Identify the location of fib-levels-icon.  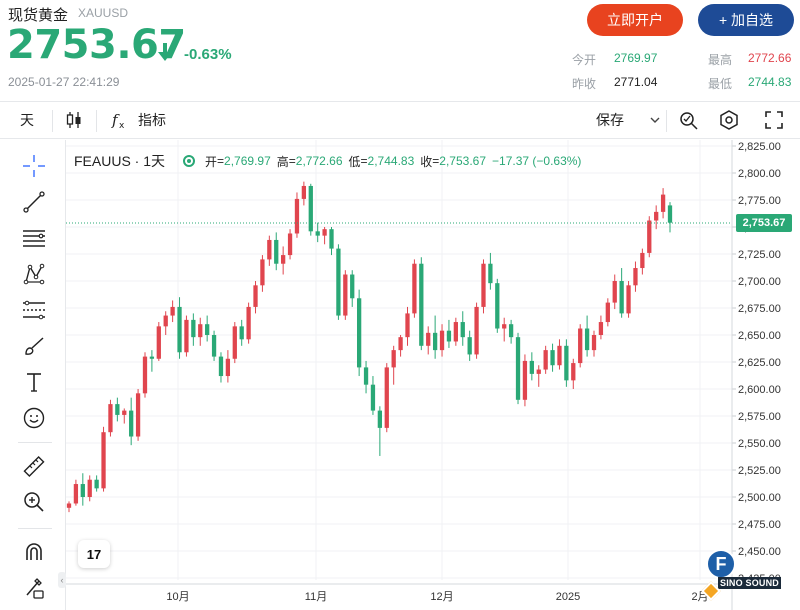
(34, 310).